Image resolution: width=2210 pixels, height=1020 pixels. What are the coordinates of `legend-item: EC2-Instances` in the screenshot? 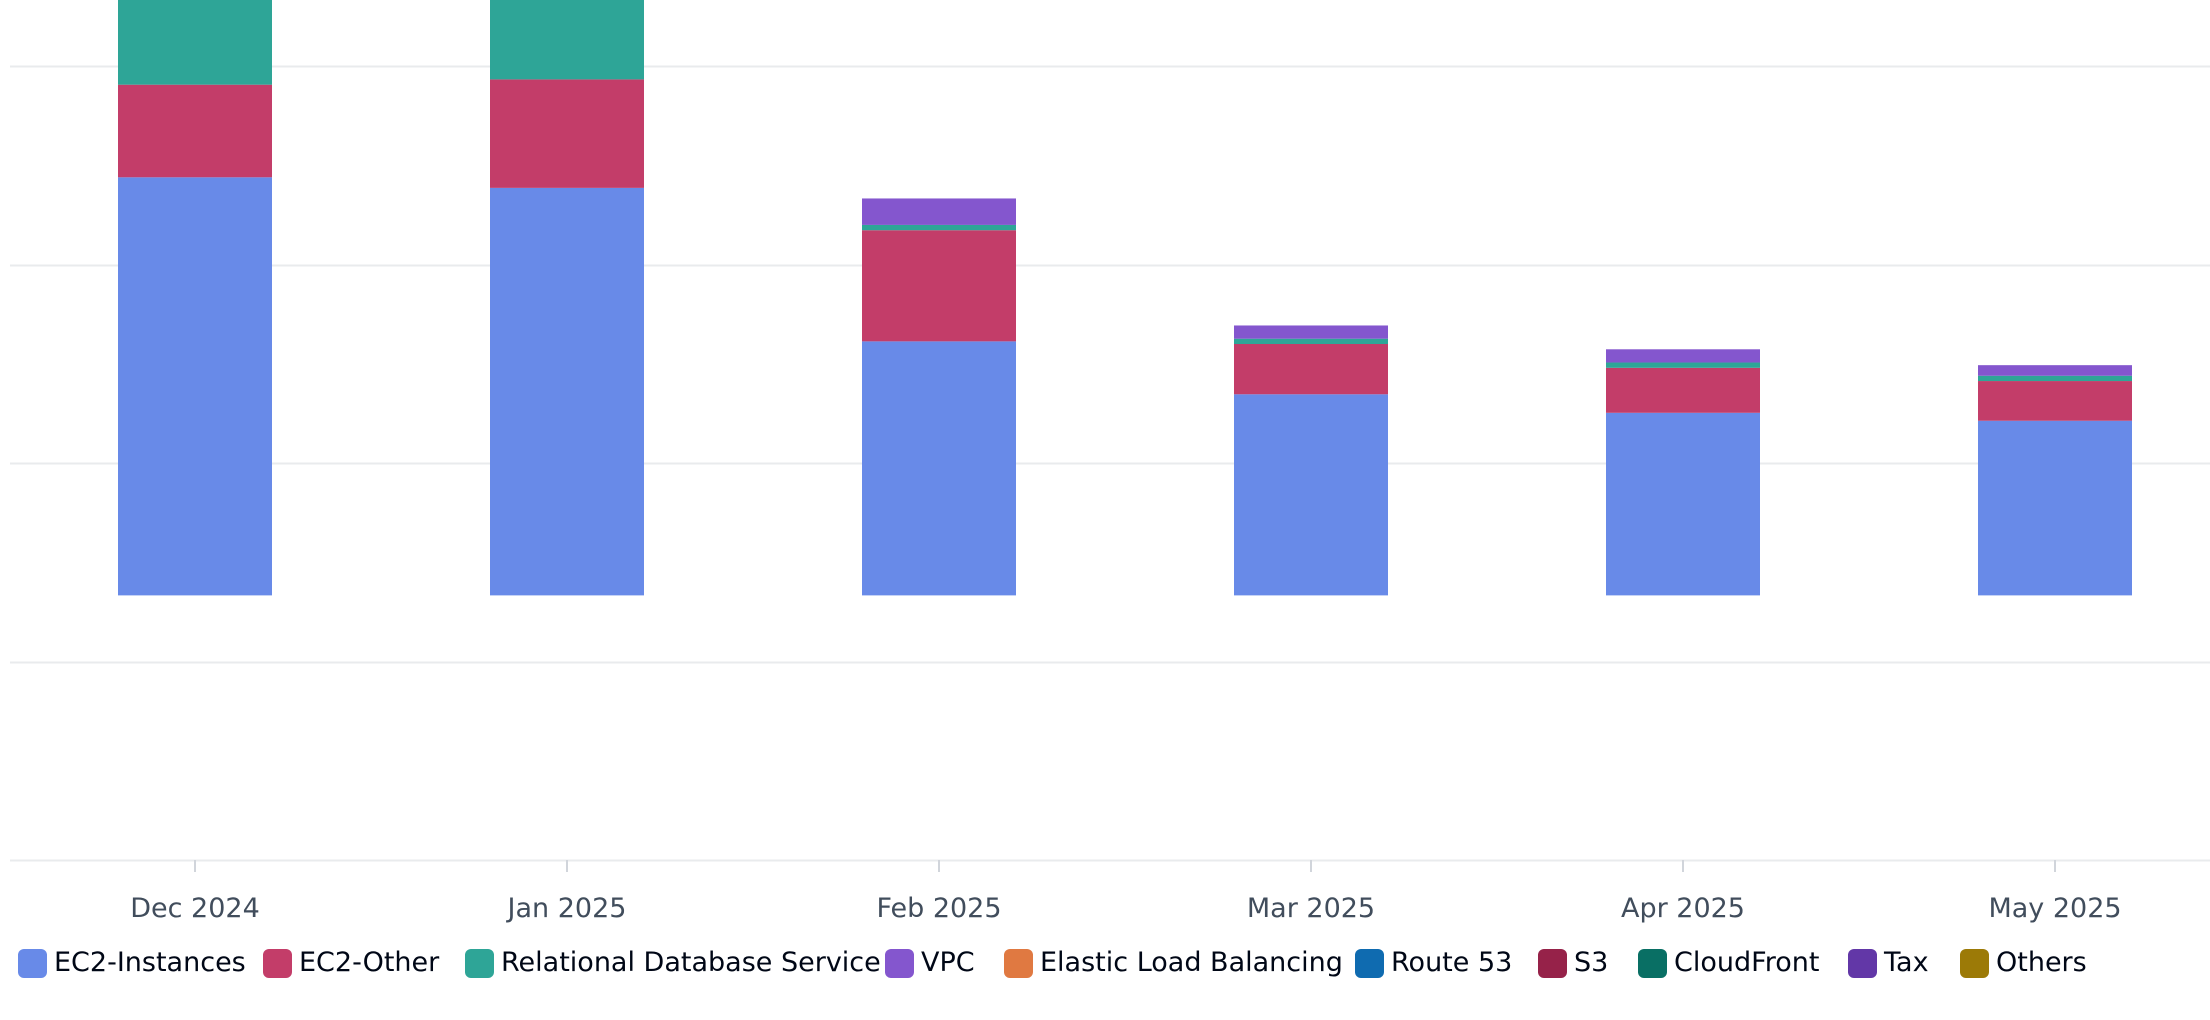 It's located at (132, 963).